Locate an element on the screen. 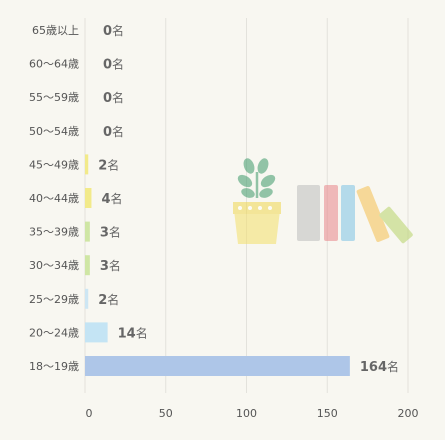 Image resolution: width=445 pixels, height=440 pixels. category-label: 45〜49歳 is located at coordinates (54, 164).